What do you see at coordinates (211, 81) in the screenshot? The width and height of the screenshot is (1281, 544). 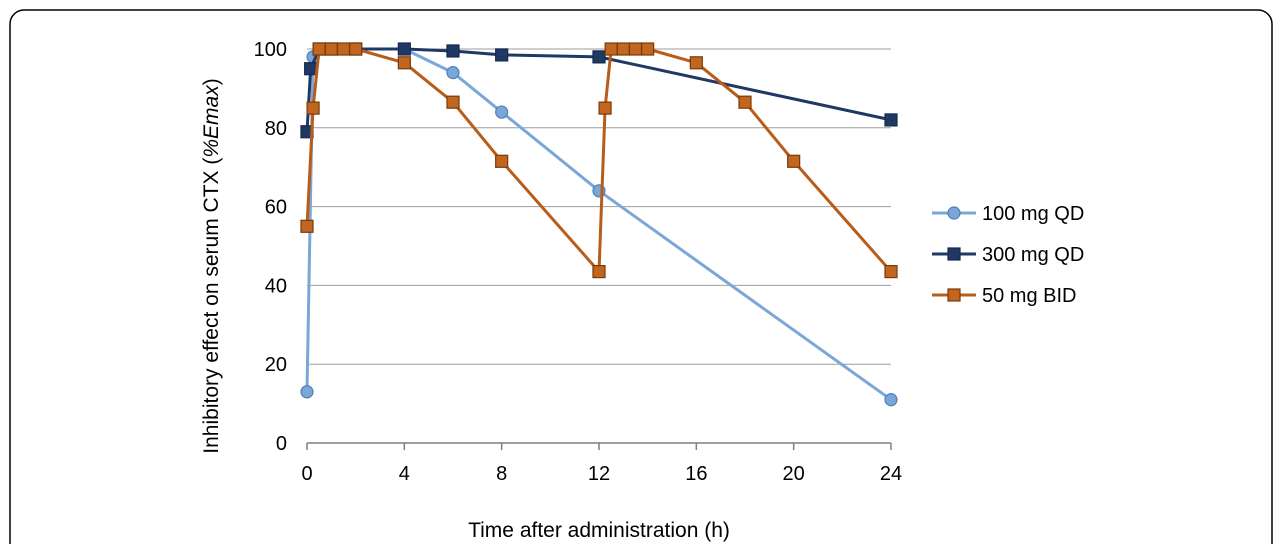 I see `y-axis-label-part: )` at bounding box center [211, 81].